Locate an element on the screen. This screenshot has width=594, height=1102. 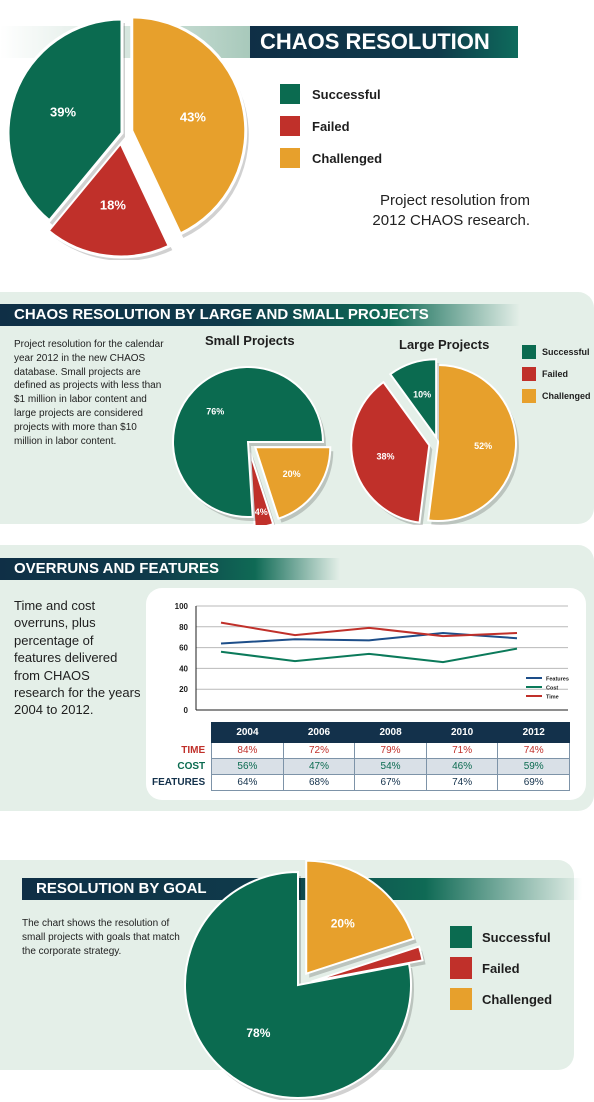
line-chart-overruns: 0 20 40 60 80 100 Features Cost Time is located at coordinates (372, 658).